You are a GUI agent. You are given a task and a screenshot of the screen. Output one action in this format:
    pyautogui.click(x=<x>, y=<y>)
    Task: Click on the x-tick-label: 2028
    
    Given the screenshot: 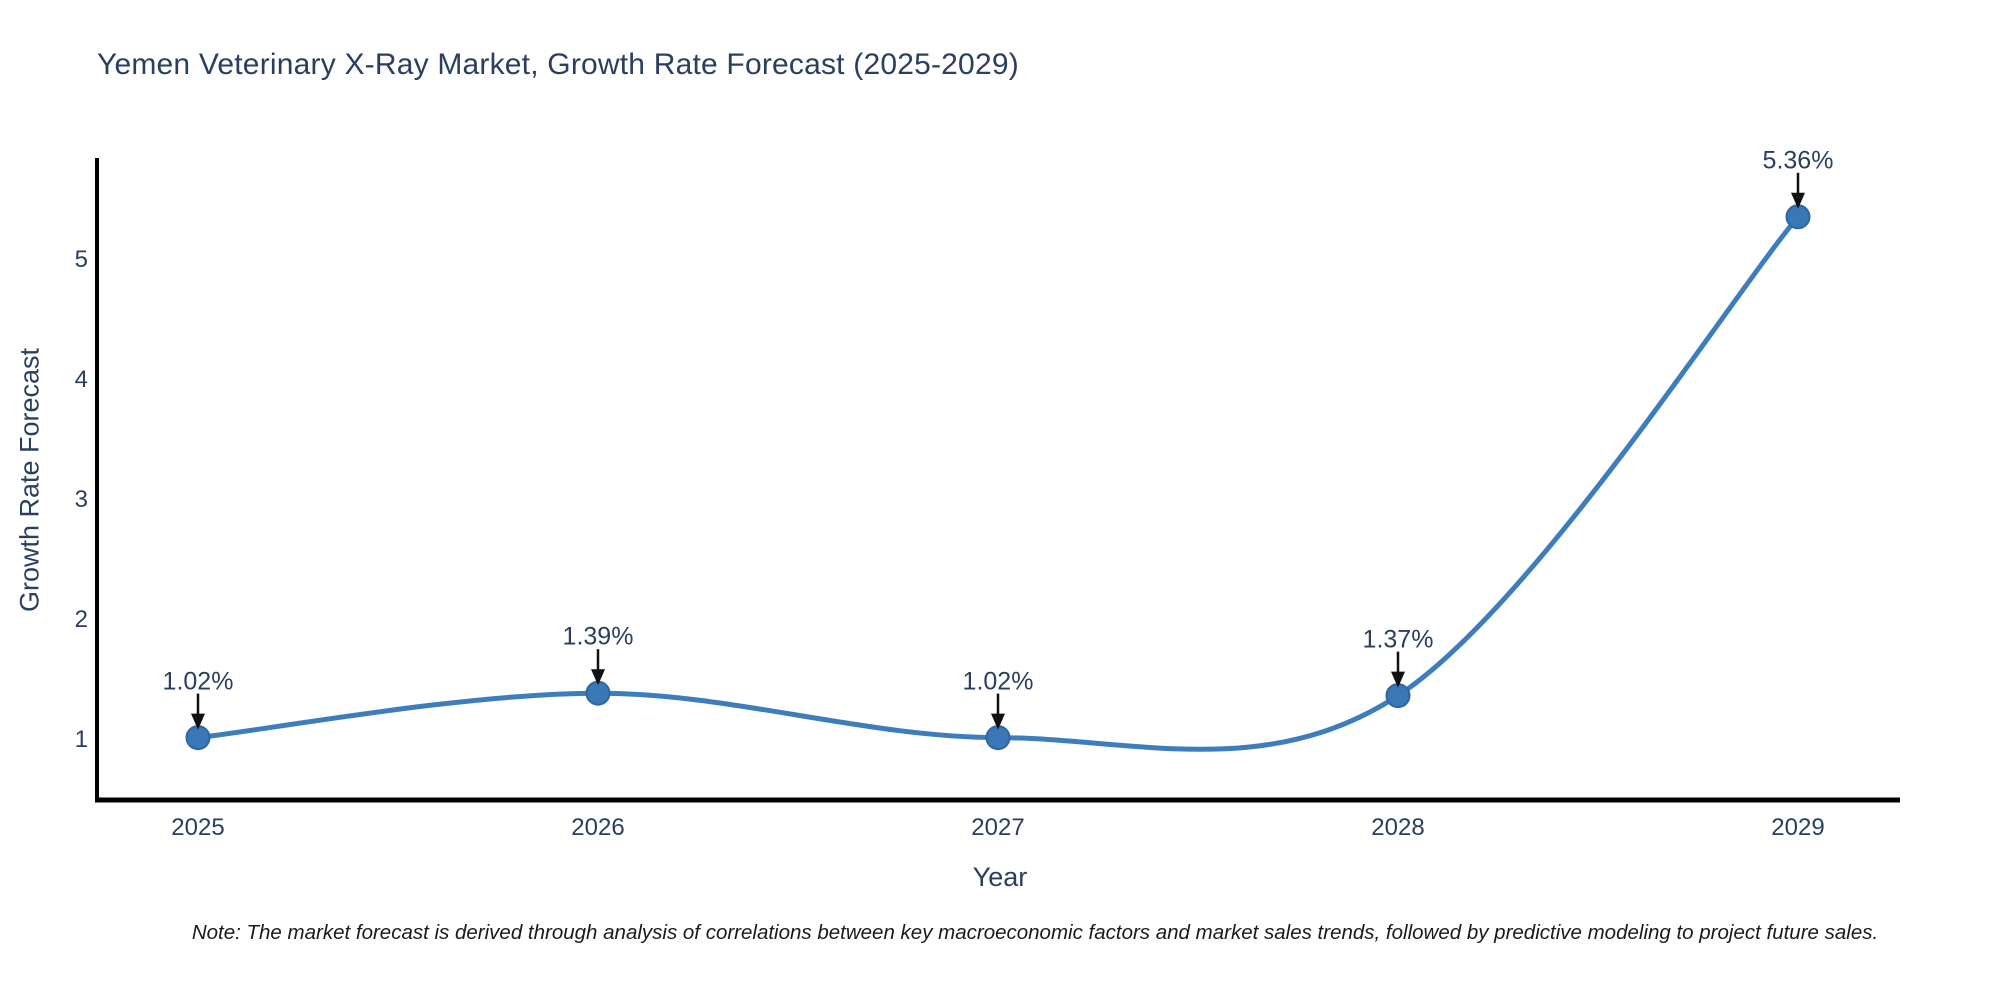 What is the action you would take?
    pyautogui.click(x=1398, y=827)
    